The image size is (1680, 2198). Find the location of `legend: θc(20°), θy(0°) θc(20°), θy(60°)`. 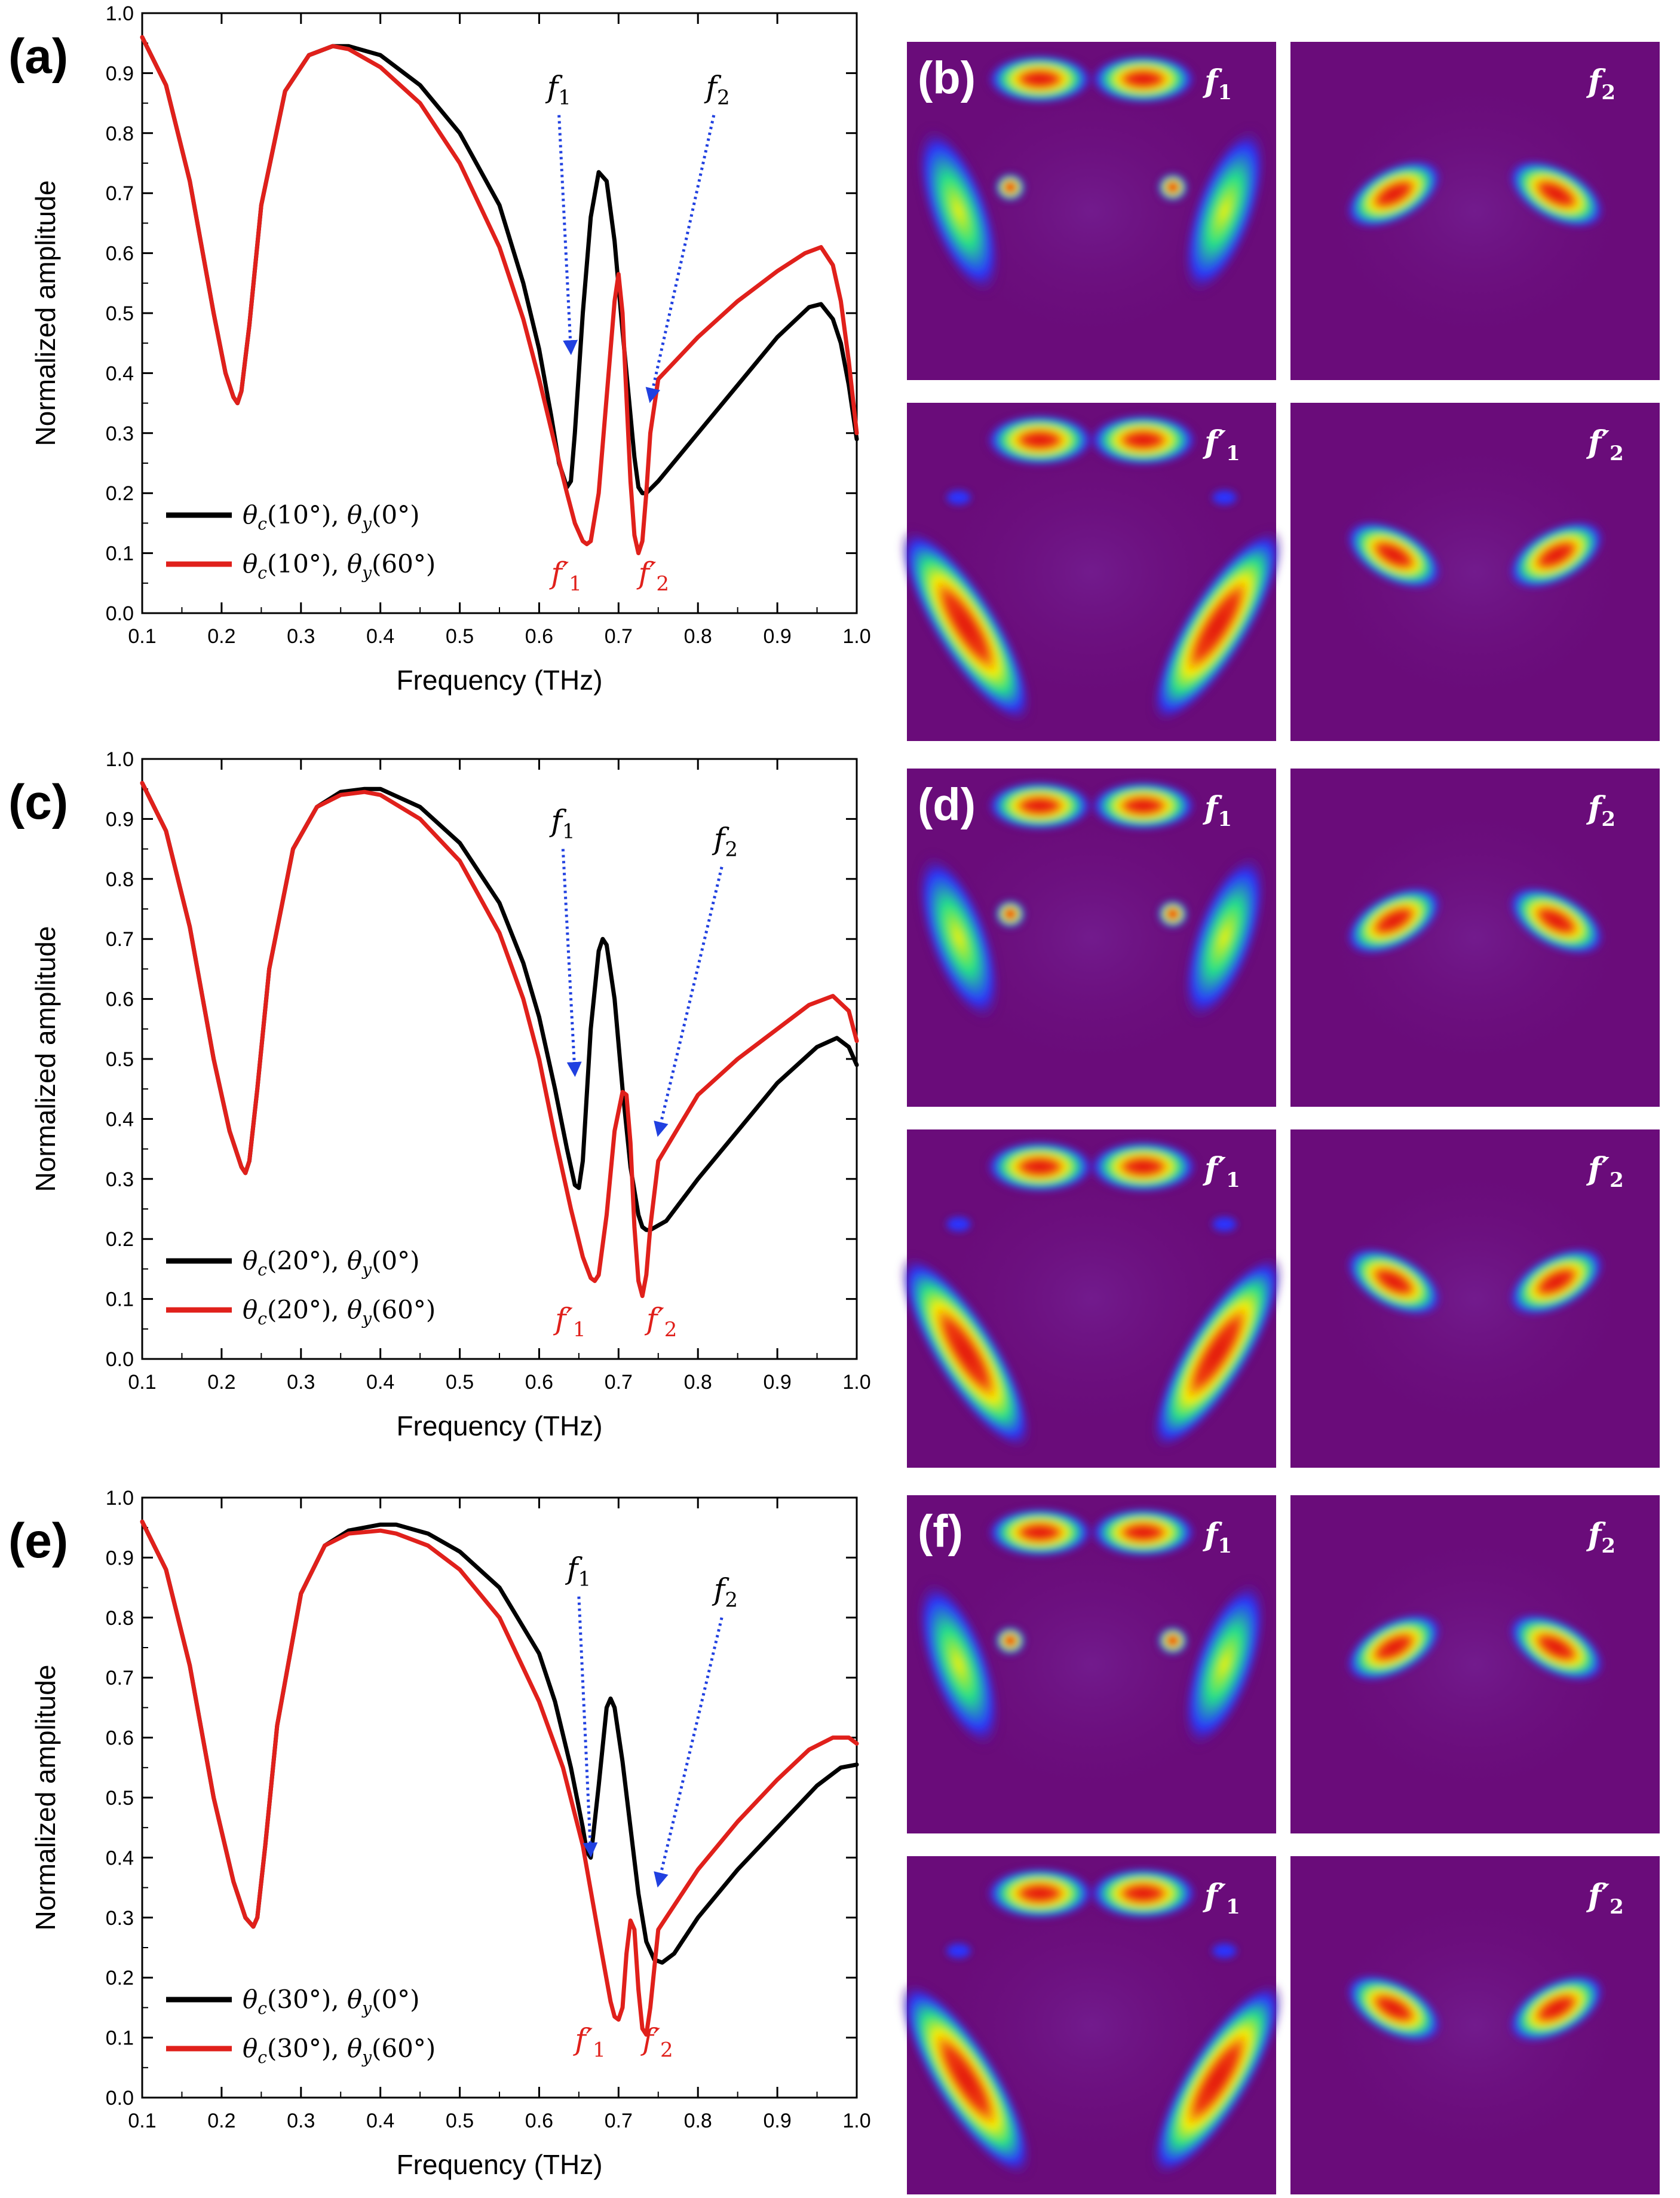

legend: θc(20°), θy(0°) θc(20°), θy(60°) is located at coordinates (301, 1287).